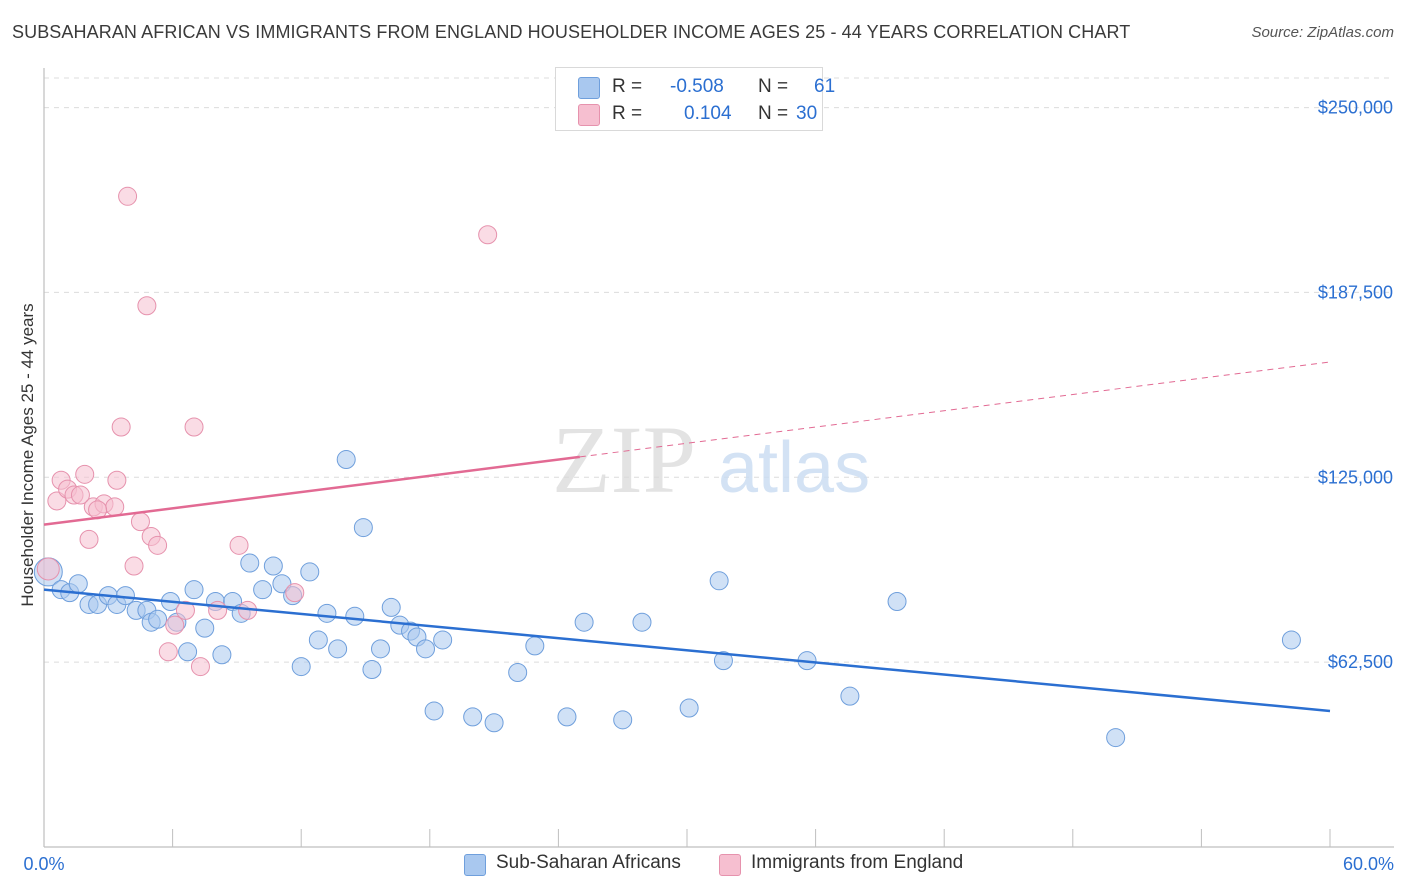 The image size is (1406, 892). Describe the element at coordinates (589, 88) in the screenshot. I see `subsaharan-swatch` at that location.